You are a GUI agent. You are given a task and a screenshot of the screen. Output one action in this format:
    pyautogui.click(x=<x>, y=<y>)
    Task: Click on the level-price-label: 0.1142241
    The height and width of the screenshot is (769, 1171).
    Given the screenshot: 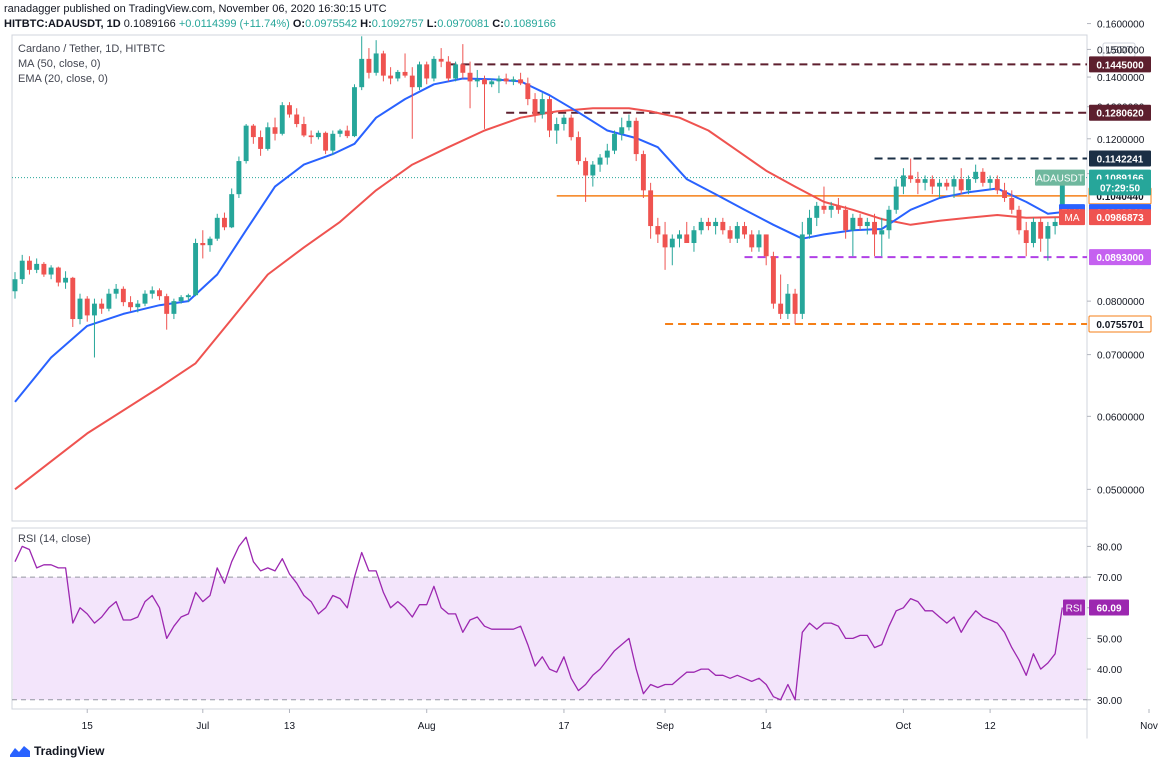 What is the action you would take?
    pyautogui.click(x=1120, y=160)
    